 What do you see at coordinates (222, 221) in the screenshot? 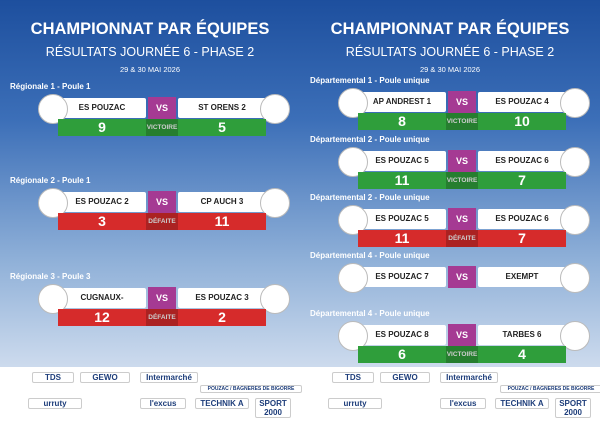
I see `away-score: 11` at bounding box center [222, 221].